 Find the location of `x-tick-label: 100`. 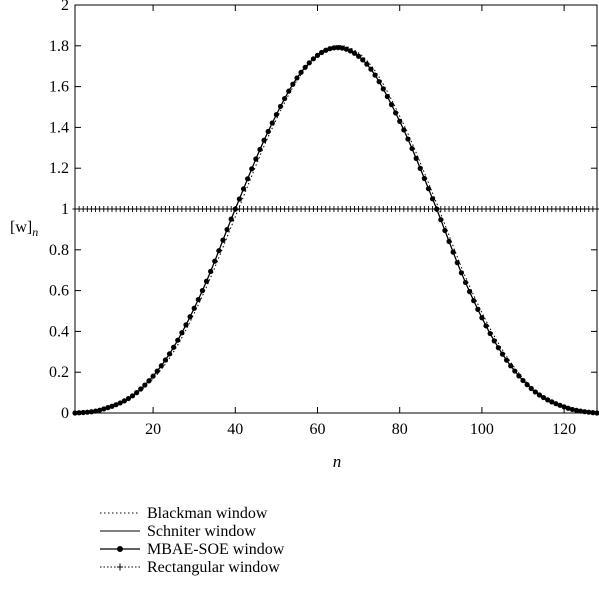

x-tick-label: 100 is located at coordinates (482, 429).